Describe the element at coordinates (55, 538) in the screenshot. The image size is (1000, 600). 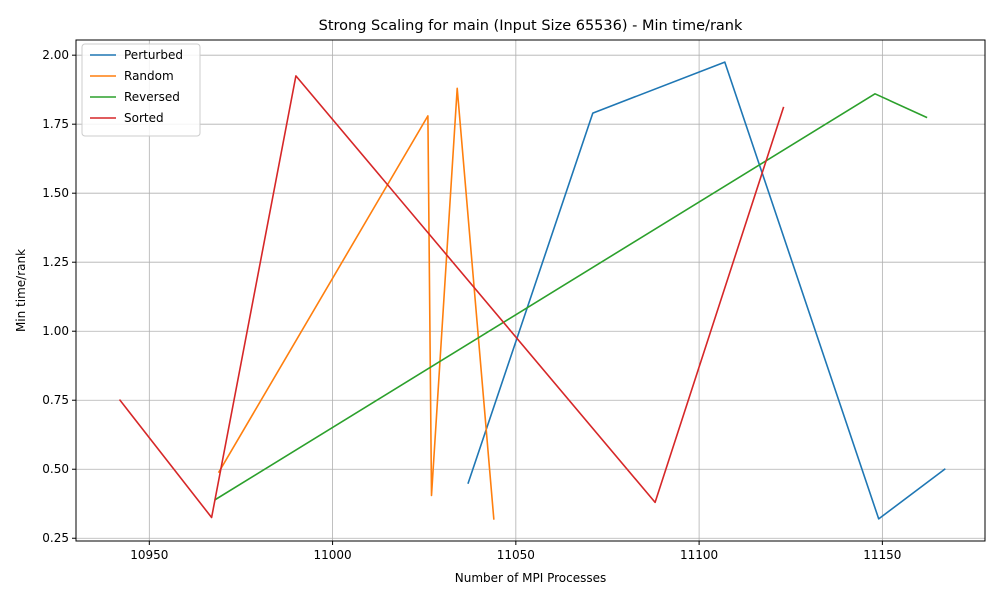
I see `y-tick-label: 0.25` at that location.